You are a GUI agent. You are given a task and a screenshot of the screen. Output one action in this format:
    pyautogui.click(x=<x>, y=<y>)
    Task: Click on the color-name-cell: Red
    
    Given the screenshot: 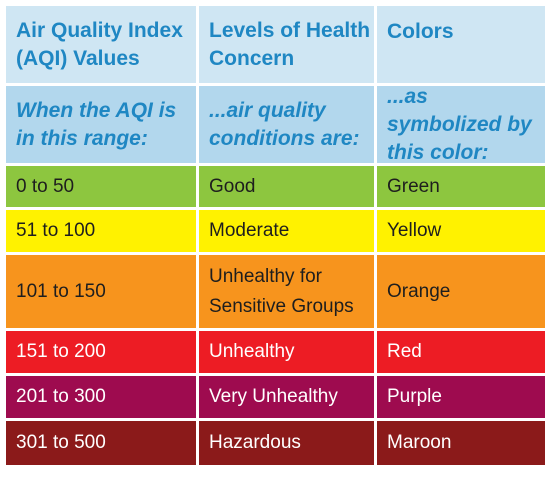 What is the action you would take?
    pyautogui.click(x=404, y=351)
    